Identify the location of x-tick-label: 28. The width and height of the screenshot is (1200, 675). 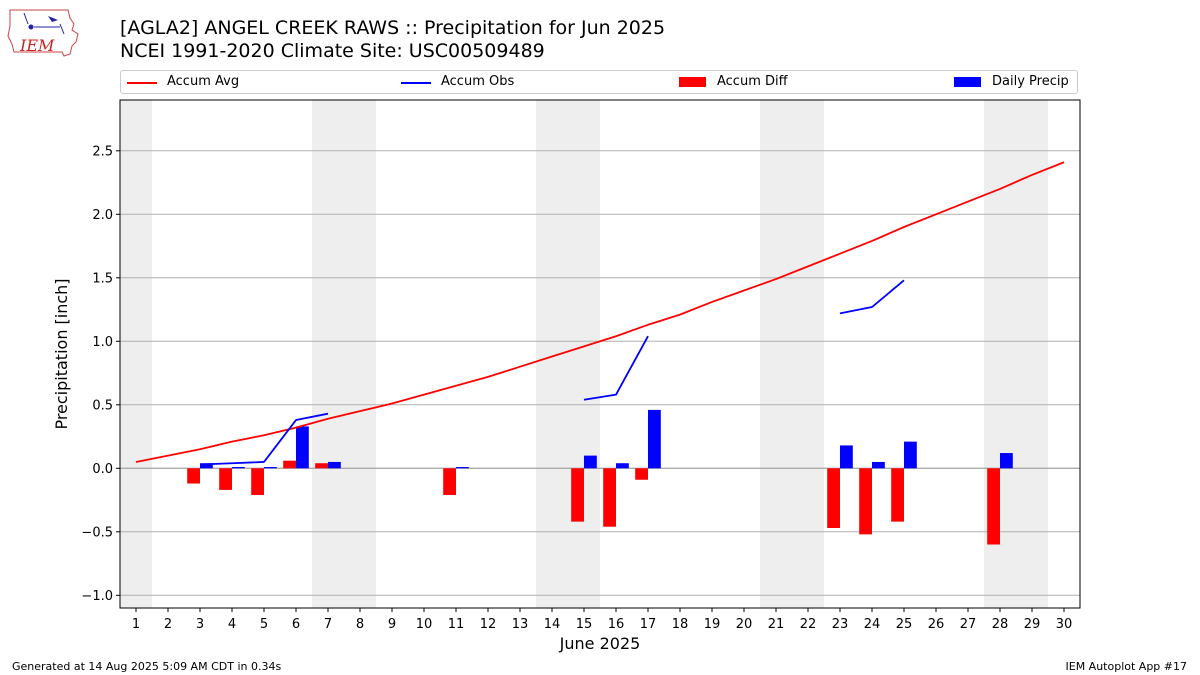
(1000, 624).